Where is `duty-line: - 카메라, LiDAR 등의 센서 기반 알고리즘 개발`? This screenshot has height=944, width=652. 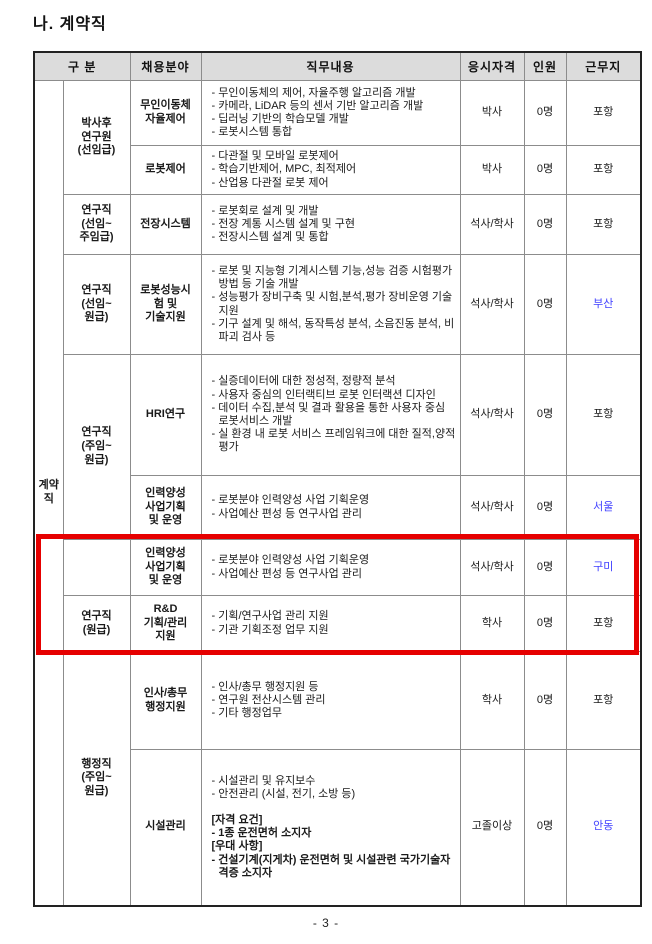
duty-line: - 카메라, LiDAR 등의 센서 기반 알고리즘 개발 is located at coordinates (317, 105).